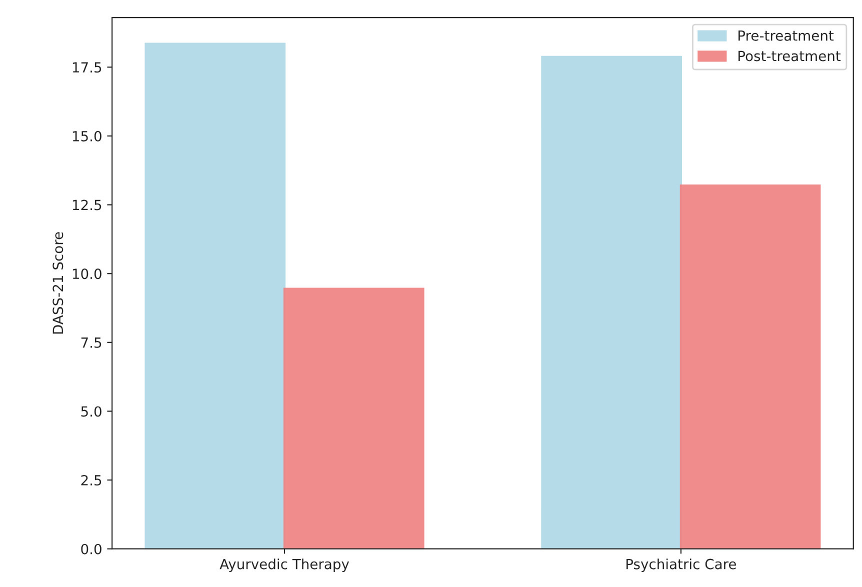 This screenshot has width=862, height=587. I want to click on legend-label: Post-treatment, so click(789, 56).